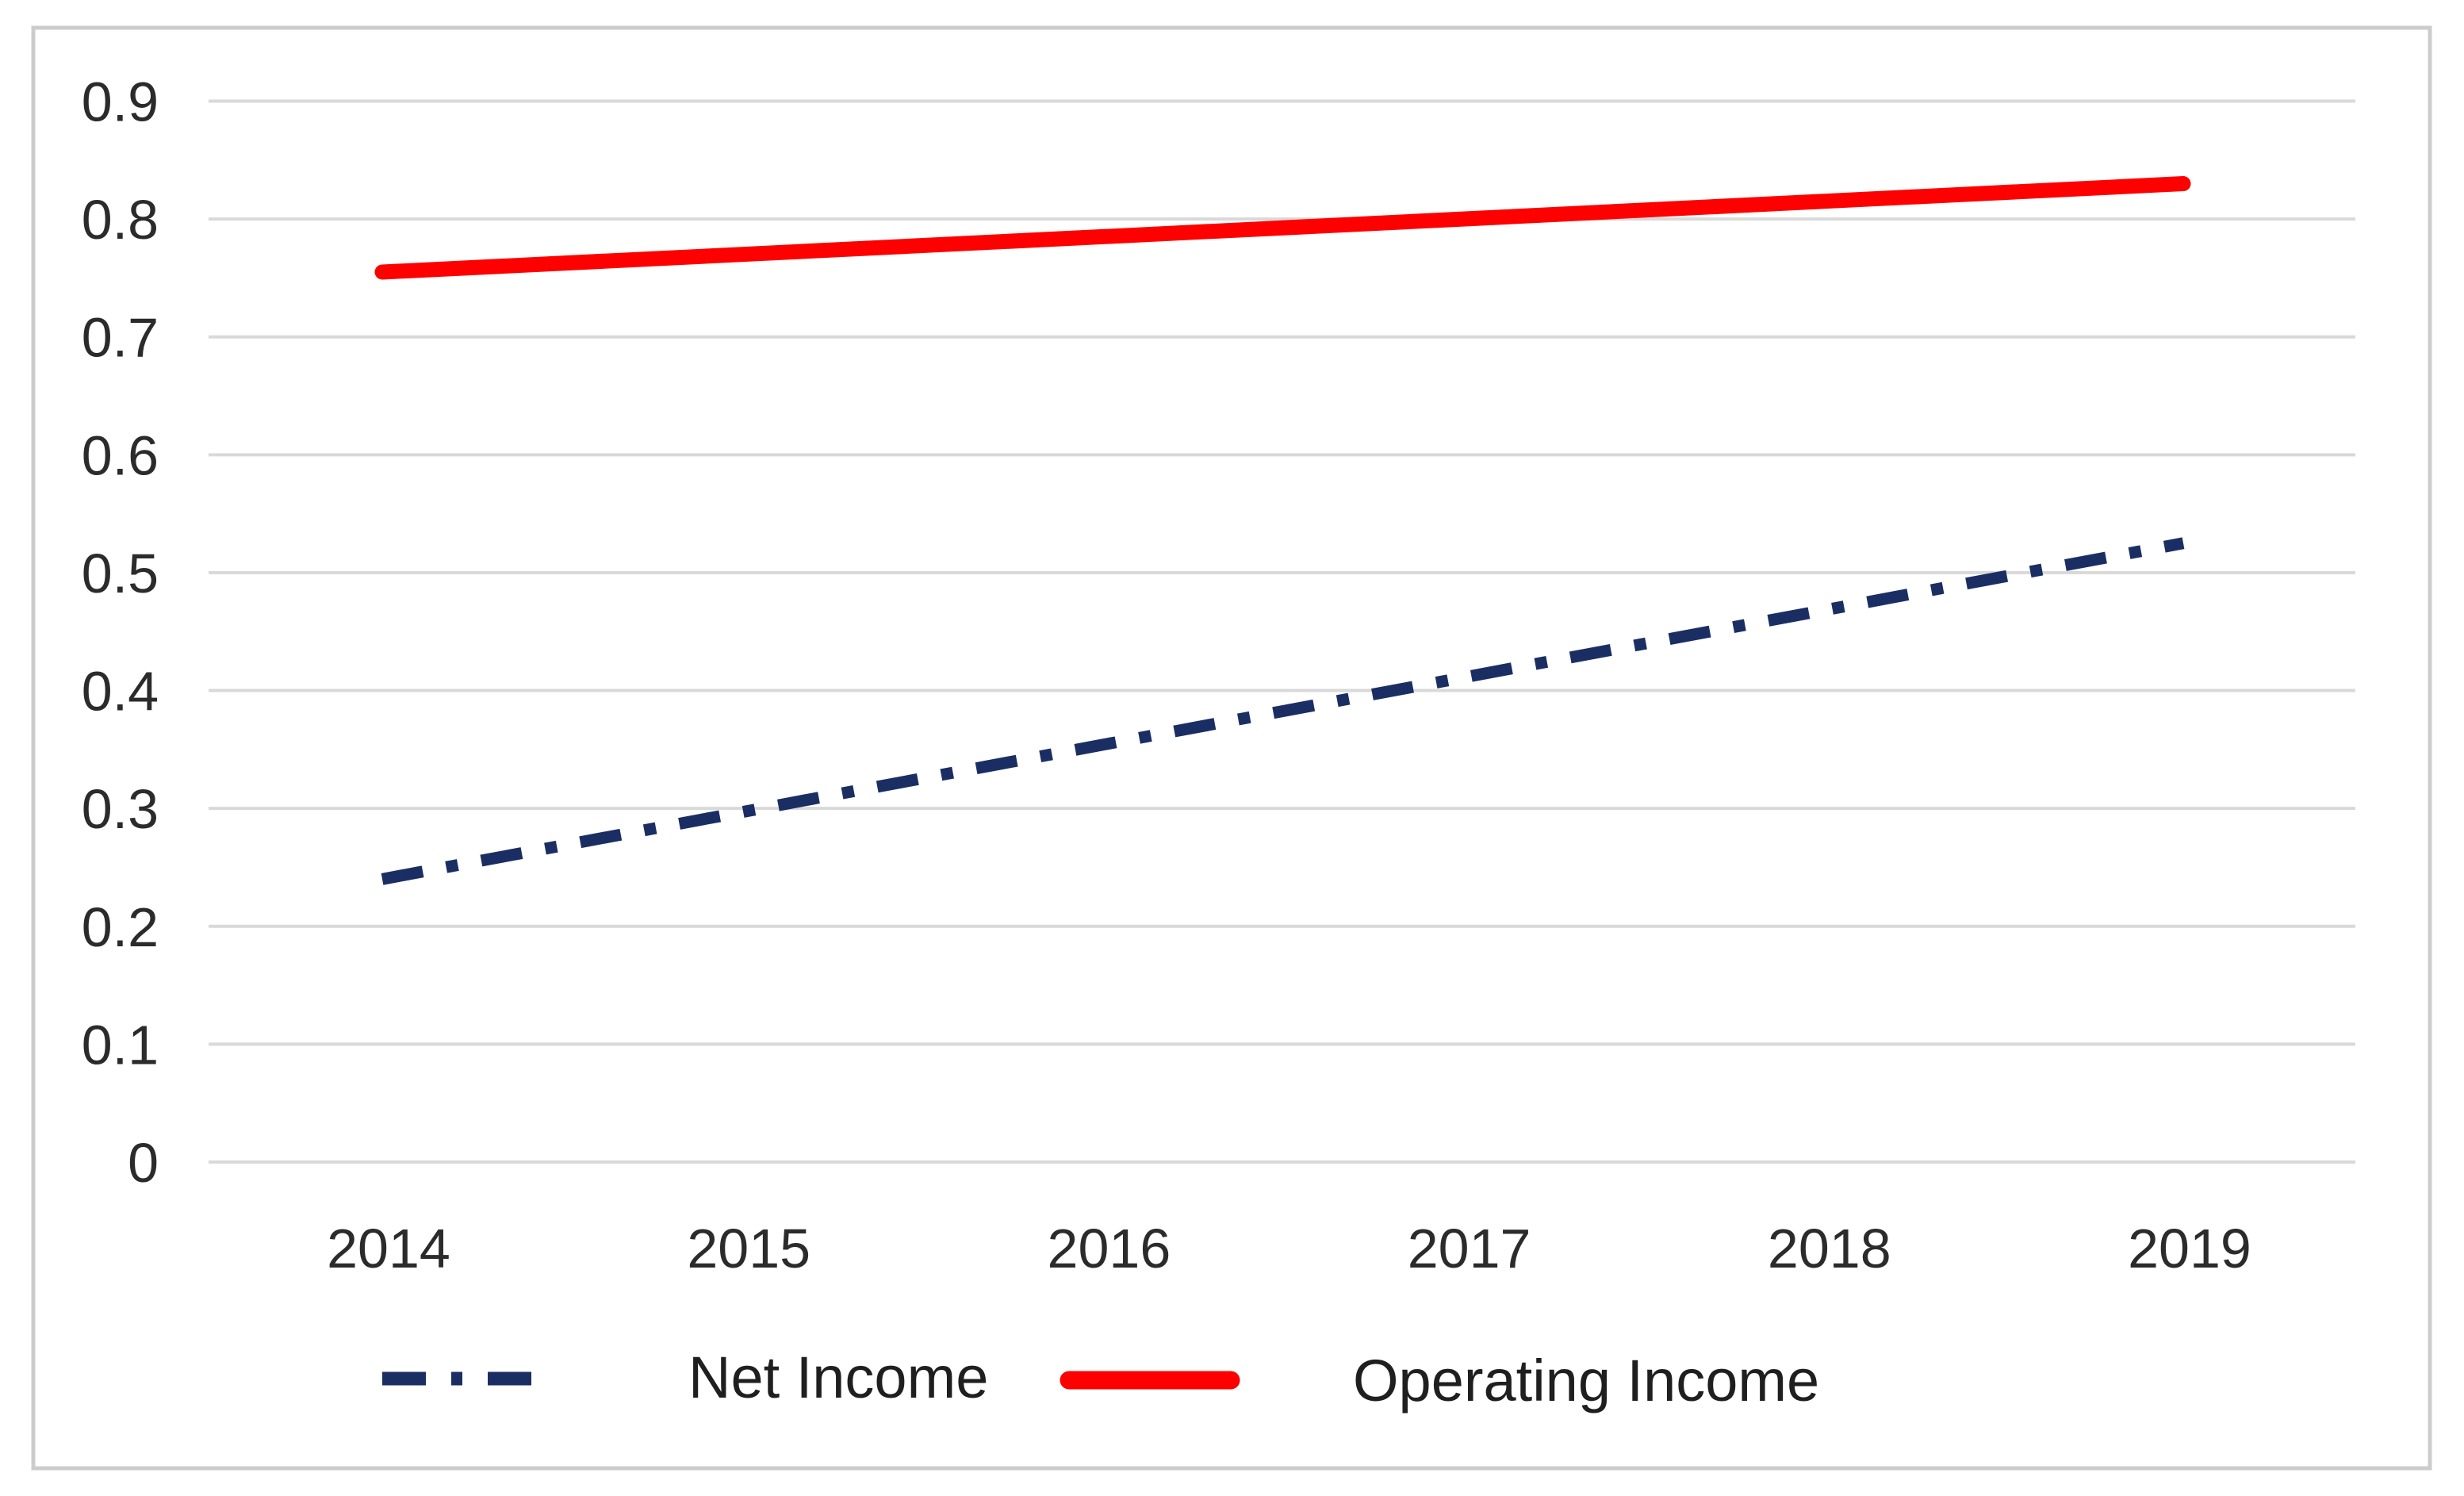  What do you see at coordinates (120, 455) in the screenshot?
I see `y-tick-label: 0.6` at bounding box center [120, 455].